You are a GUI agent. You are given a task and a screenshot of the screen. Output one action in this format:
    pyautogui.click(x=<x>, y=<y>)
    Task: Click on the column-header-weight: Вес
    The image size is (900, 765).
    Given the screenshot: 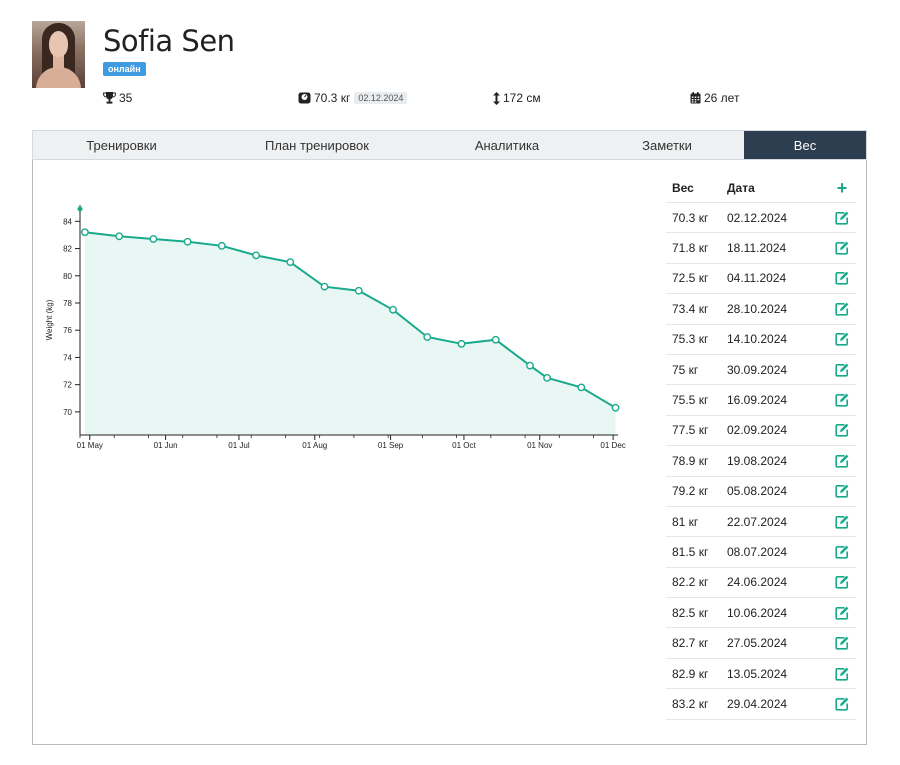 What is the action you would take?
    pyautogui.click(x=683, y=187)
    